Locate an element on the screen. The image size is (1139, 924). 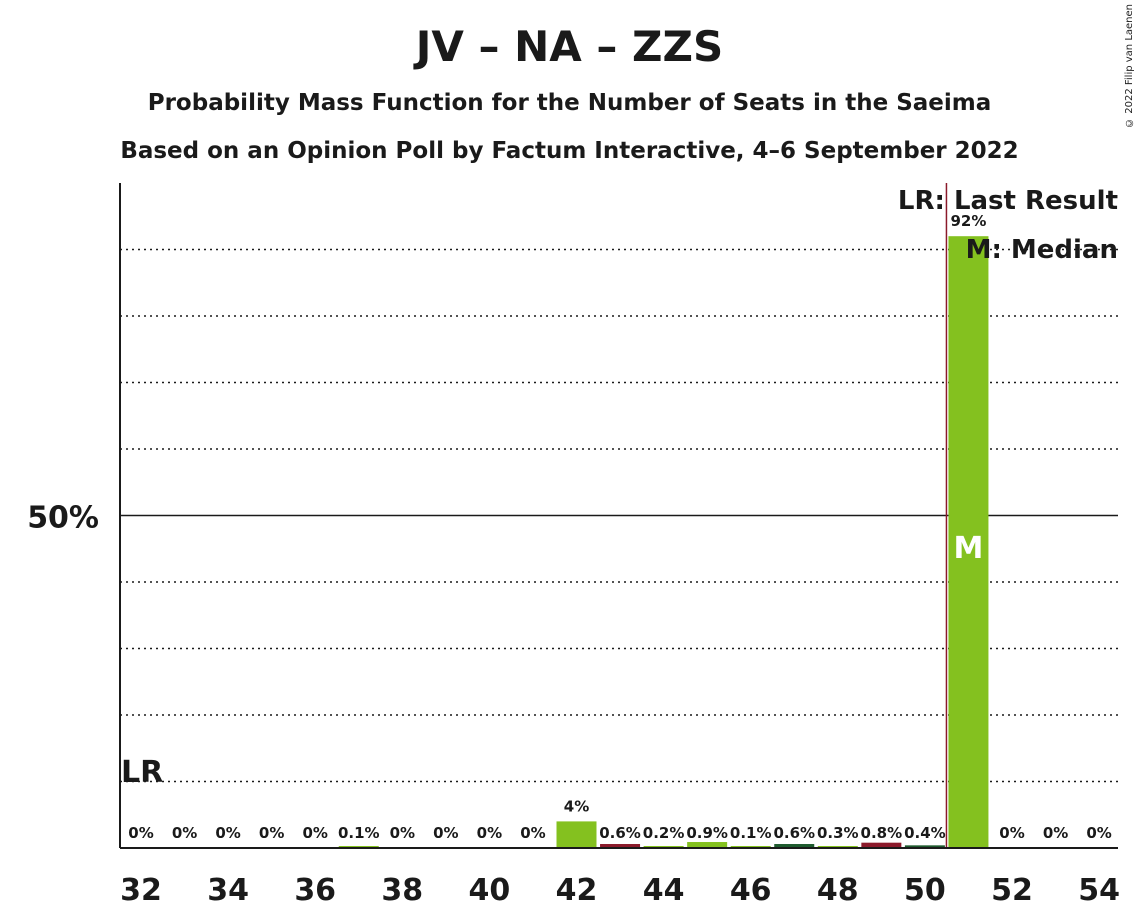
bar-value-label: 92% is located at coordinates (968, 221).